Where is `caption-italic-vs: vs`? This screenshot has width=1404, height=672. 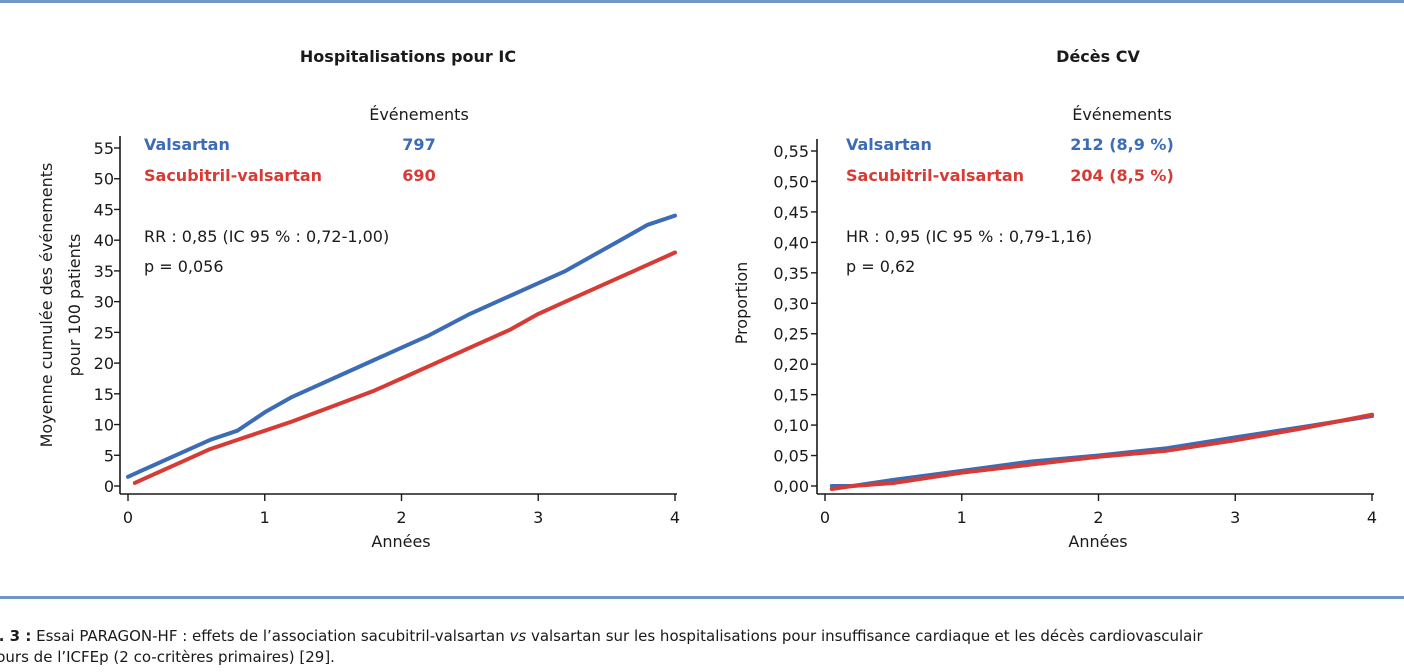 caption-italic-vs: vs is located at coordinates (518, 636).